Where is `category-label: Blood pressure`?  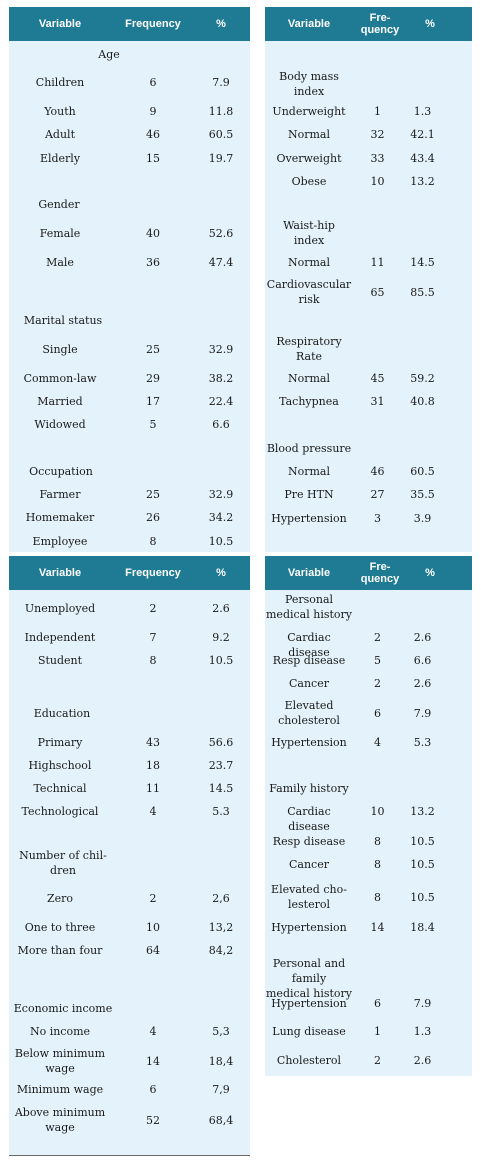
category-label: Blood pressure is located at coordinates (309, 448).